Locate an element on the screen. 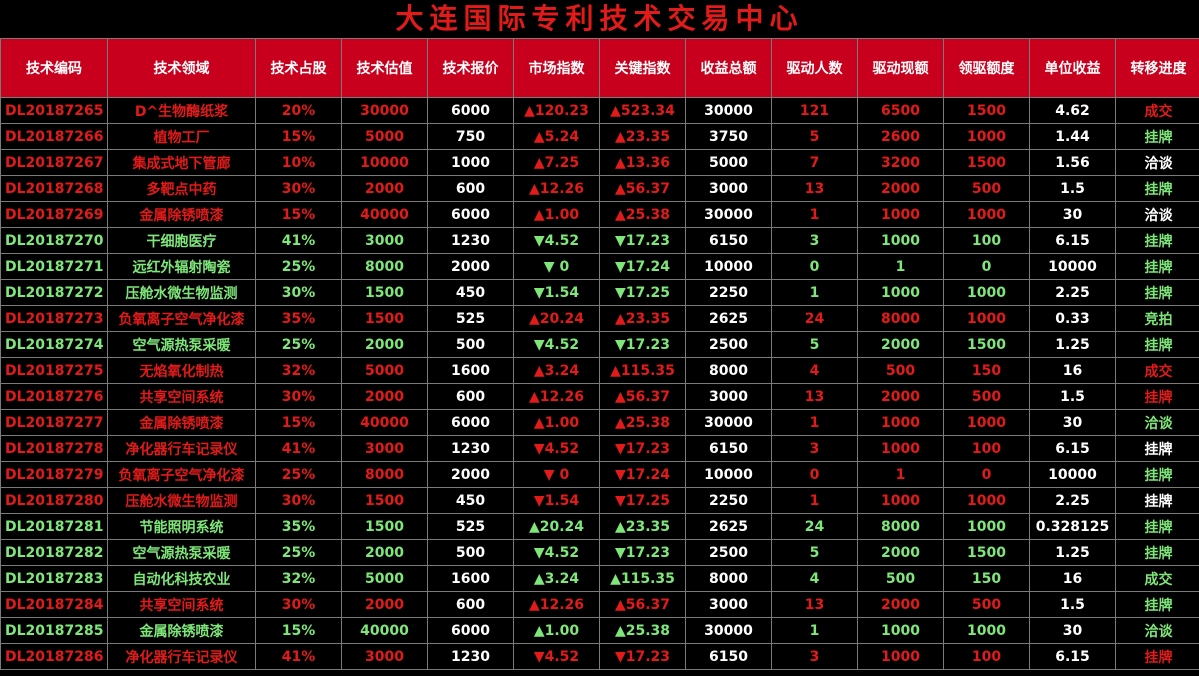 This screenshot has width=1199, height=676. cell-unit-income: 6.15 is located at coordinates (1072, 448).